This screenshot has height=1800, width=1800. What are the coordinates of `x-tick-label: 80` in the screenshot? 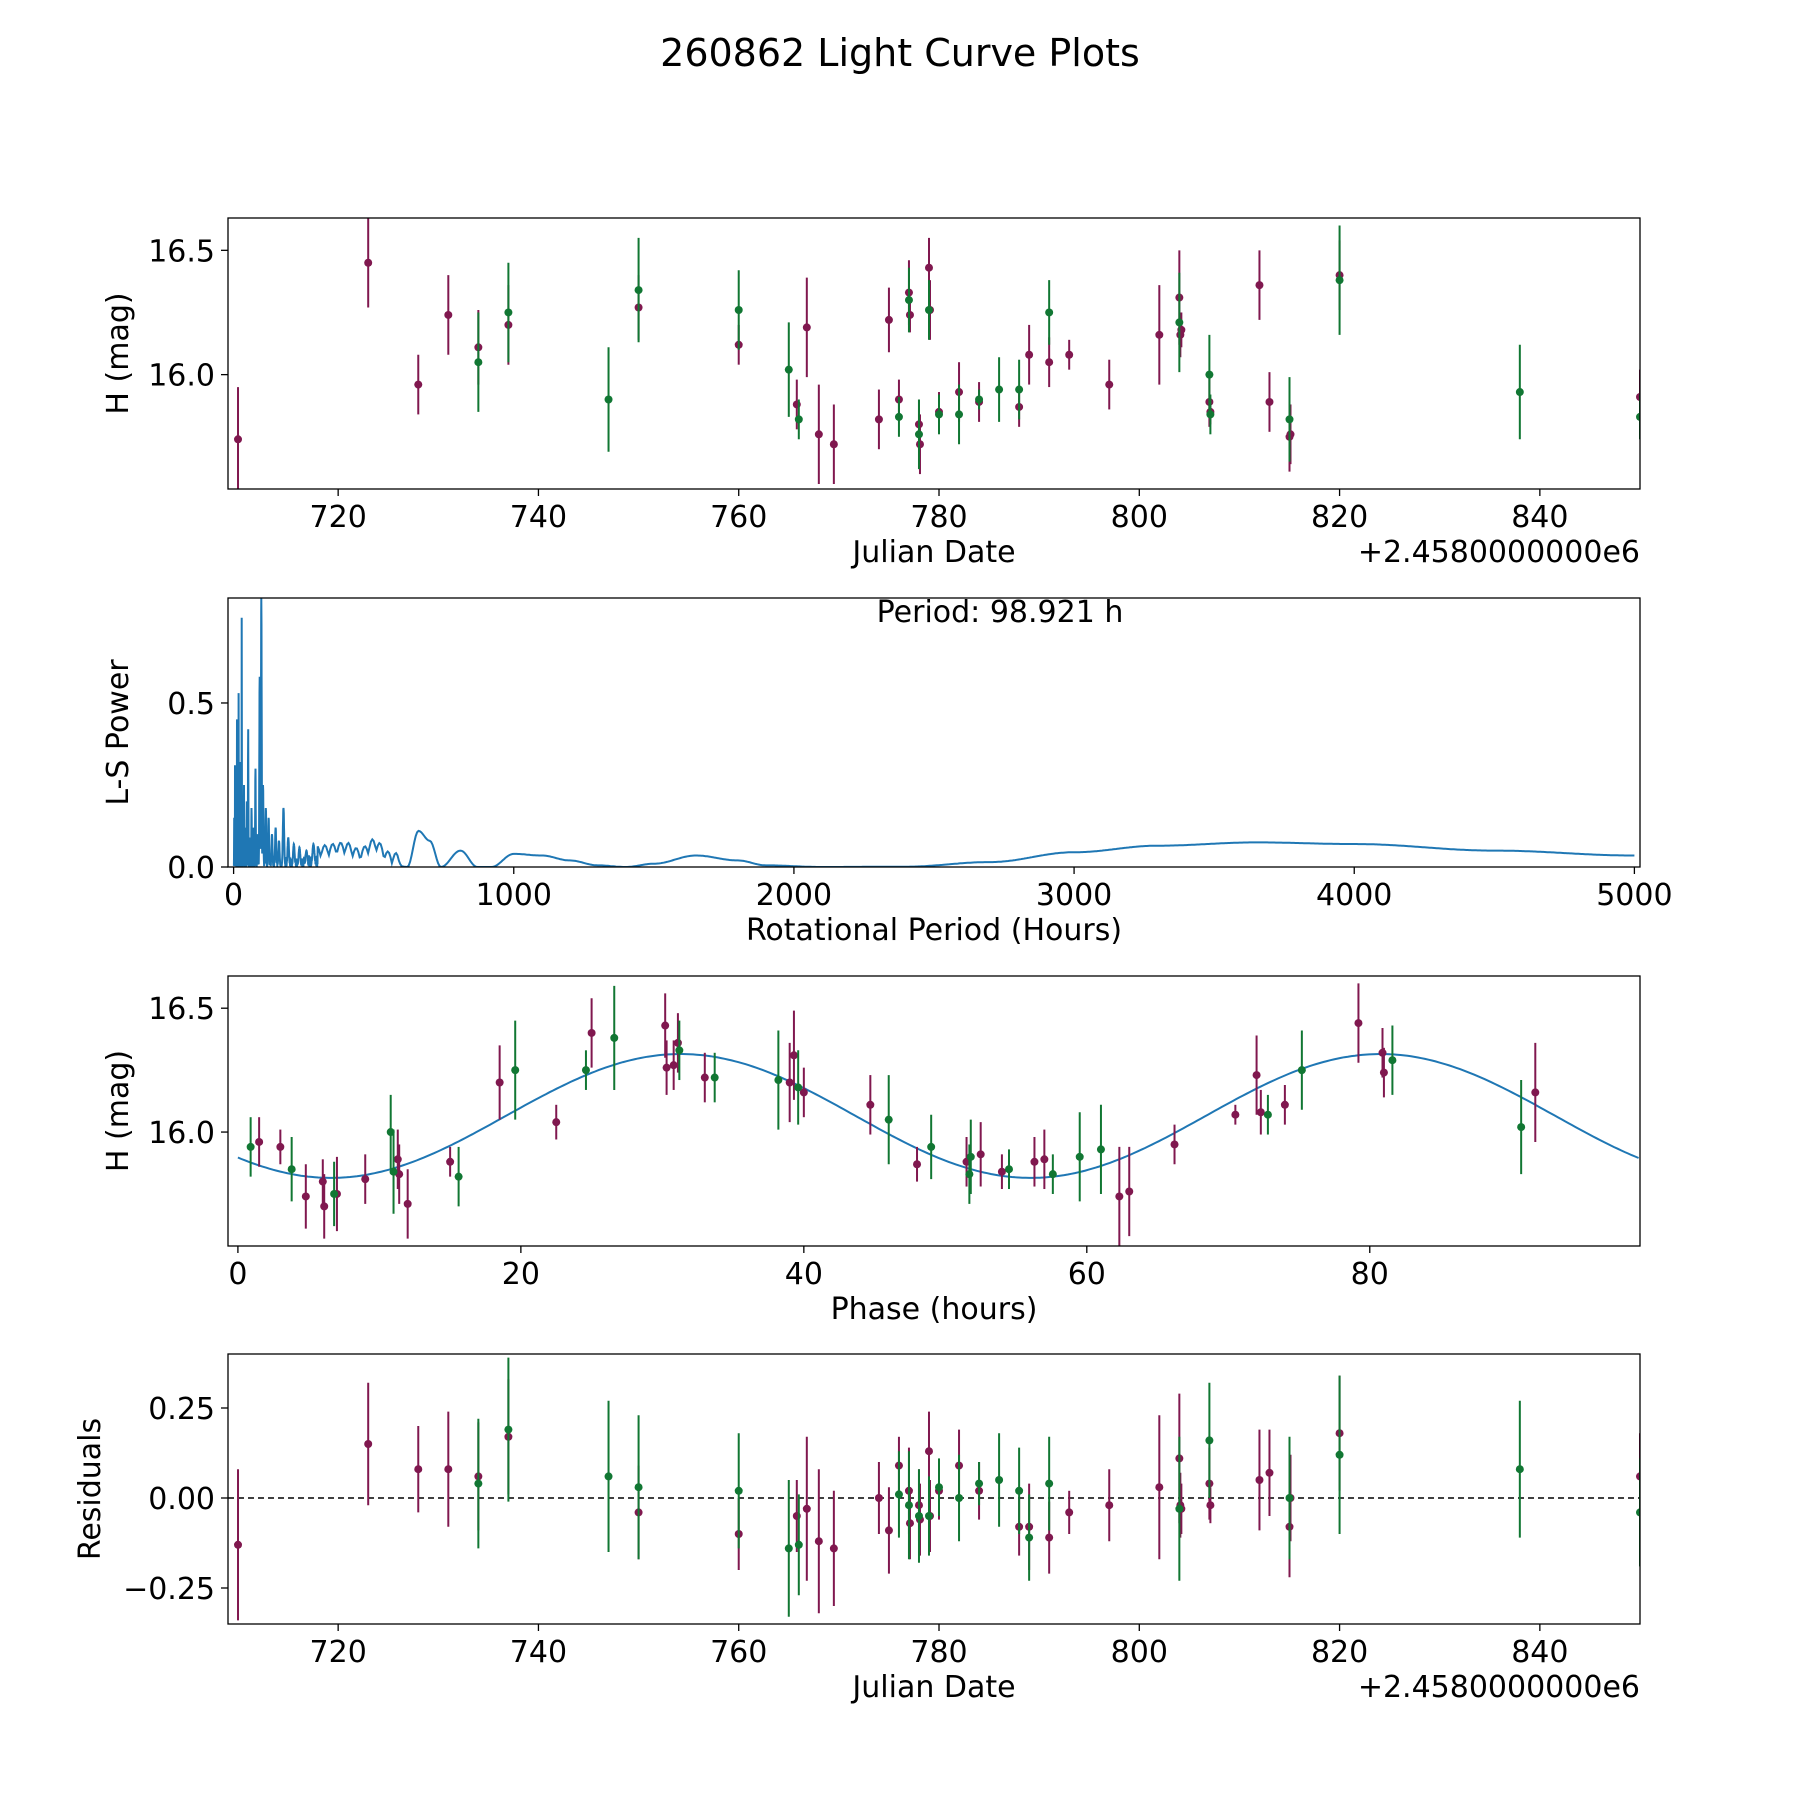 It's located at (1370, 1274).